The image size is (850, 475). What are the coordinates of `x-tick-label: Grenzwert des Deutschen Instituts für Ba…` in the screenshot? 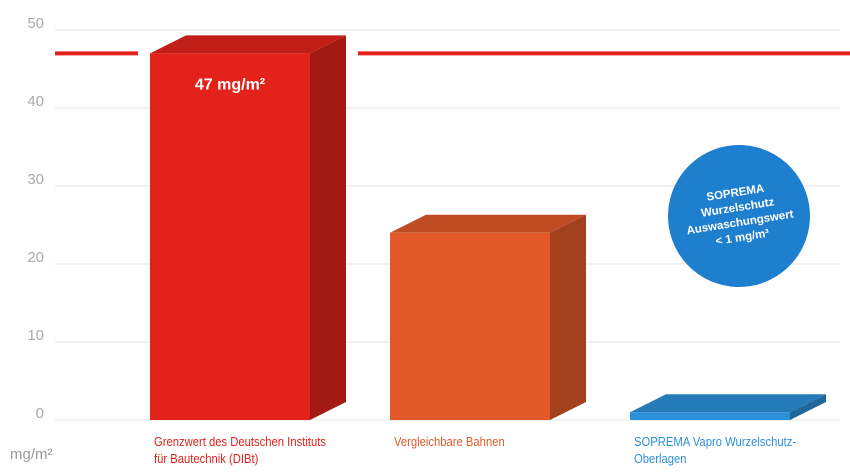 It's located at (240, 450).